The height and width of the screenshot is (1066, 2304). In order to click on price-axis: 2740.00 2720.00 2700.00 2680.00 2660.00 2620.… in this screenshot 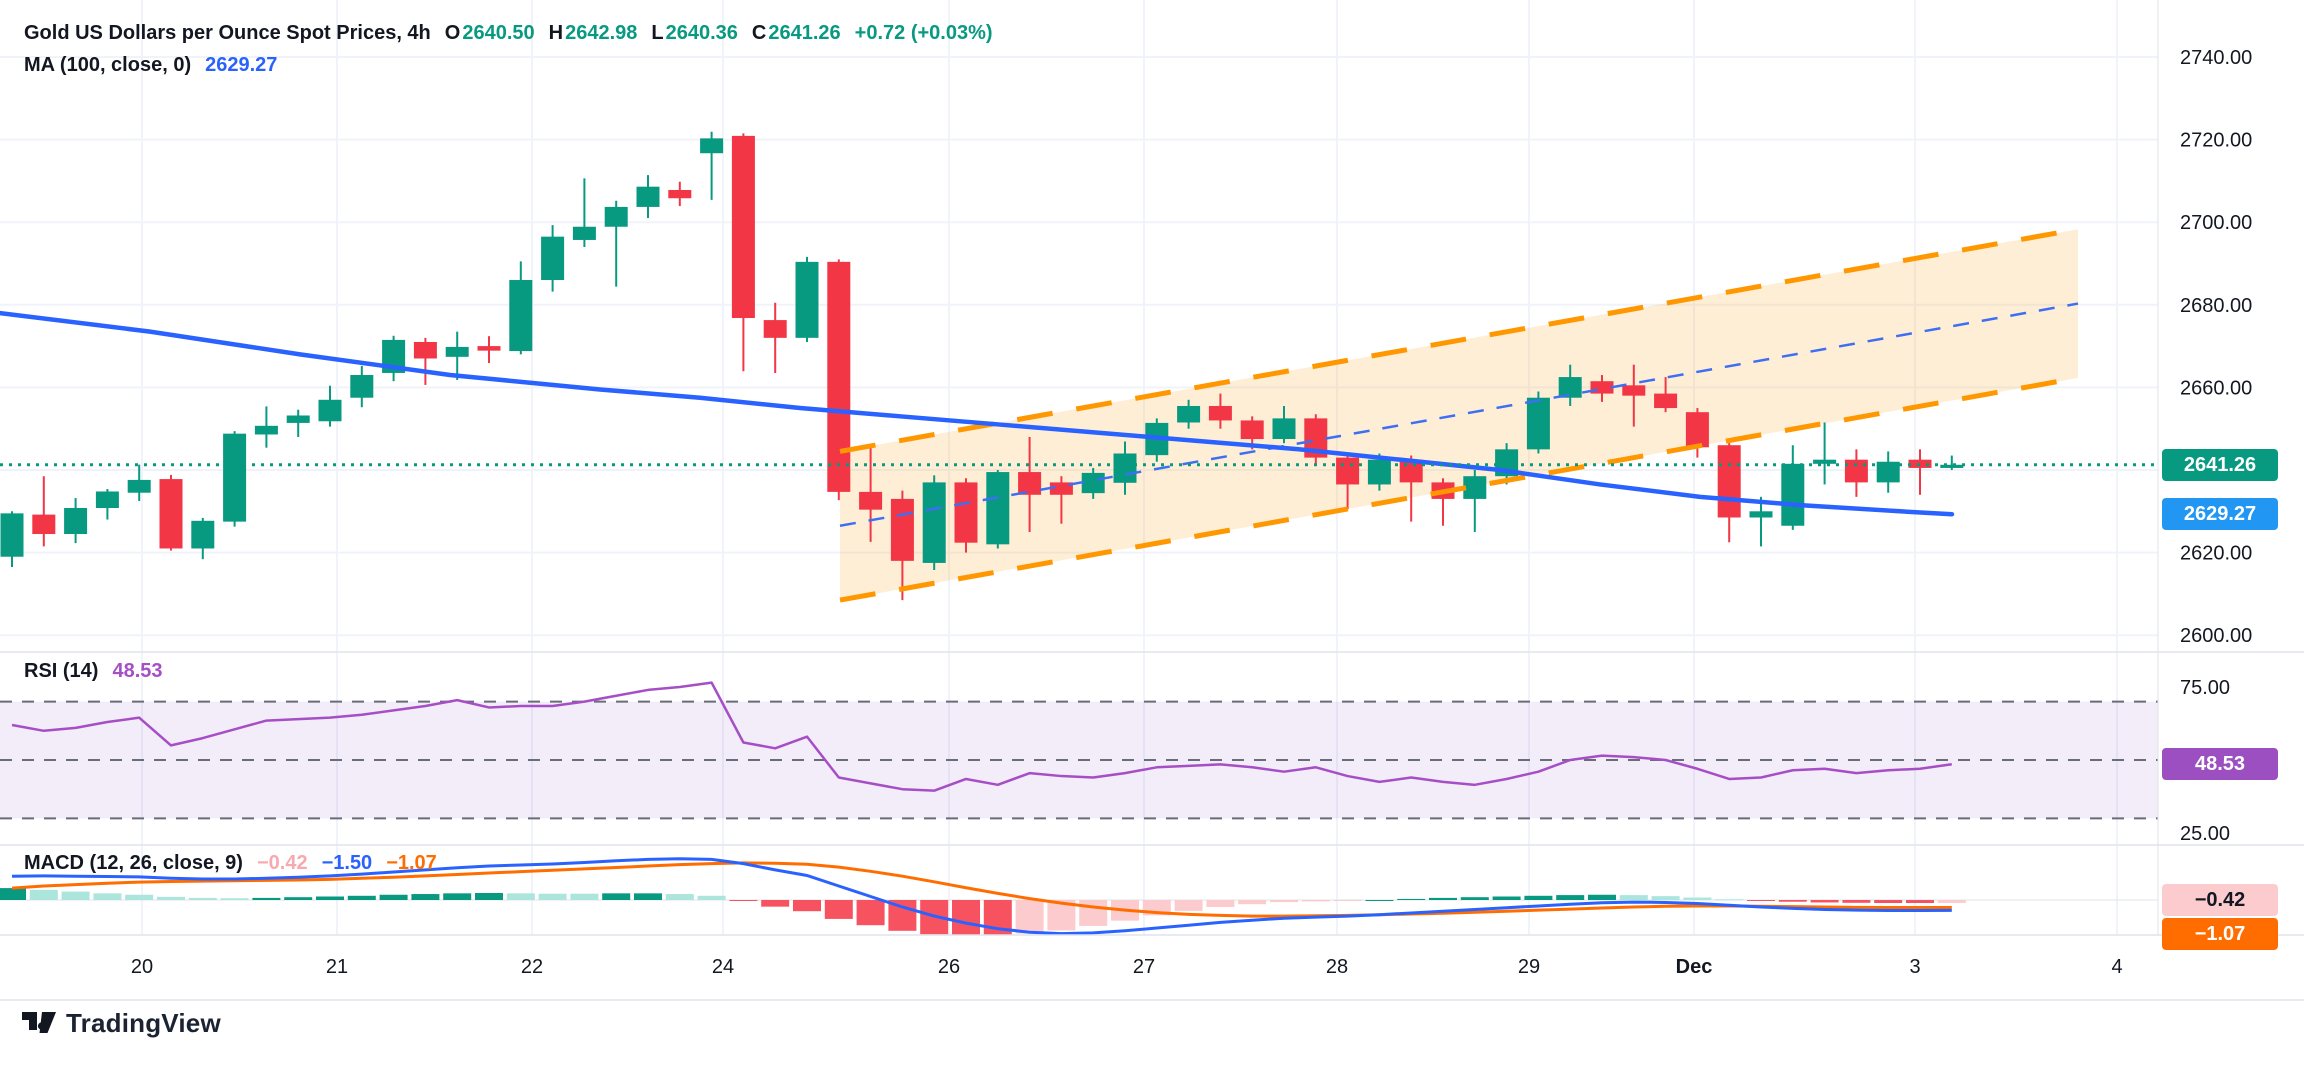, I will do `click(2216, 347)`.